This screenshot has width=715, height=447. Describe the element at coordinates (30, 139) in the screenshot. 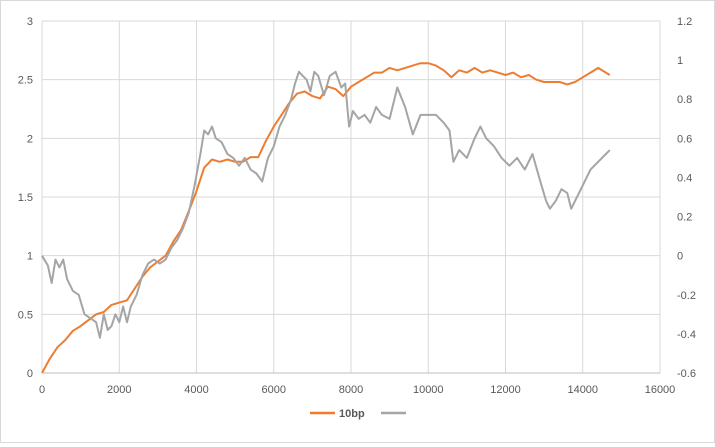

I see `y-tick-label: 2` at that location.